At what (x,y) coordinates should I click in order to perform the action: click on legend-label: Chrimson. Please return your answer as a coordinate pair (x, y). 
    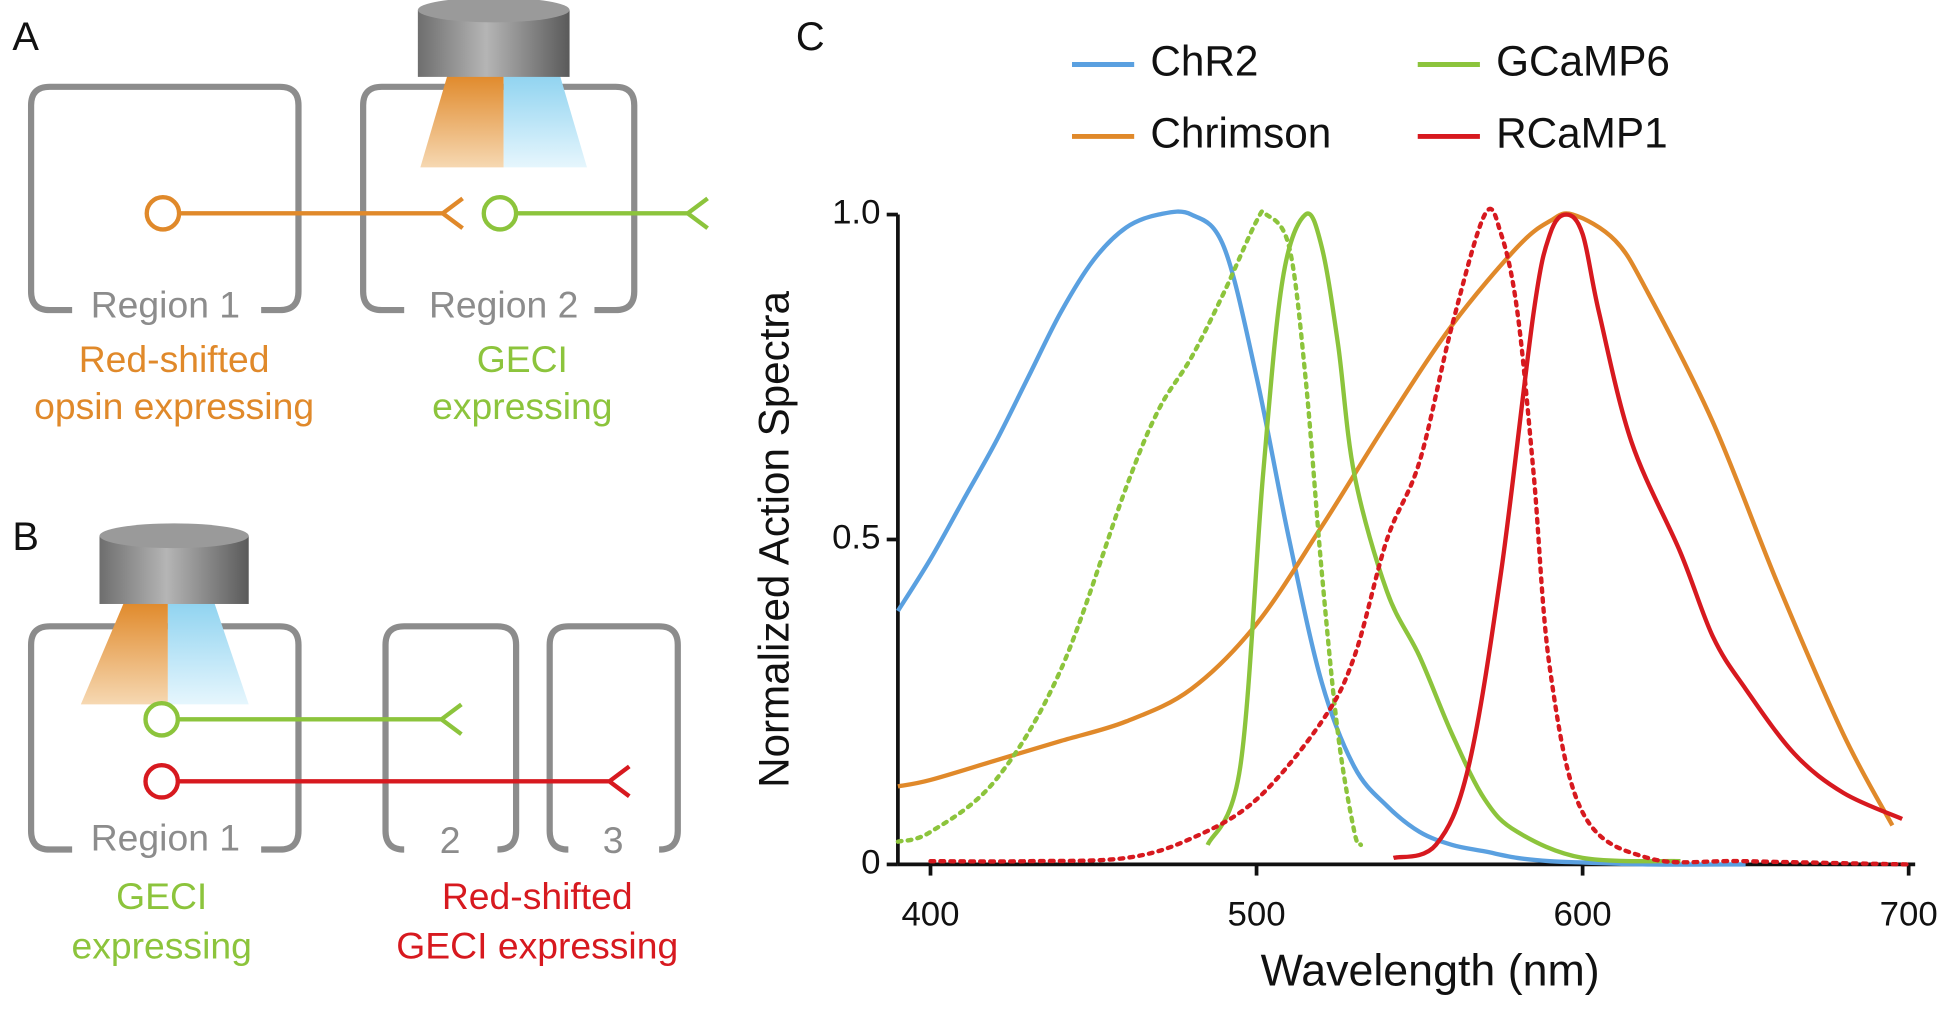
    Looking at the image, I should click on (1240, 133).